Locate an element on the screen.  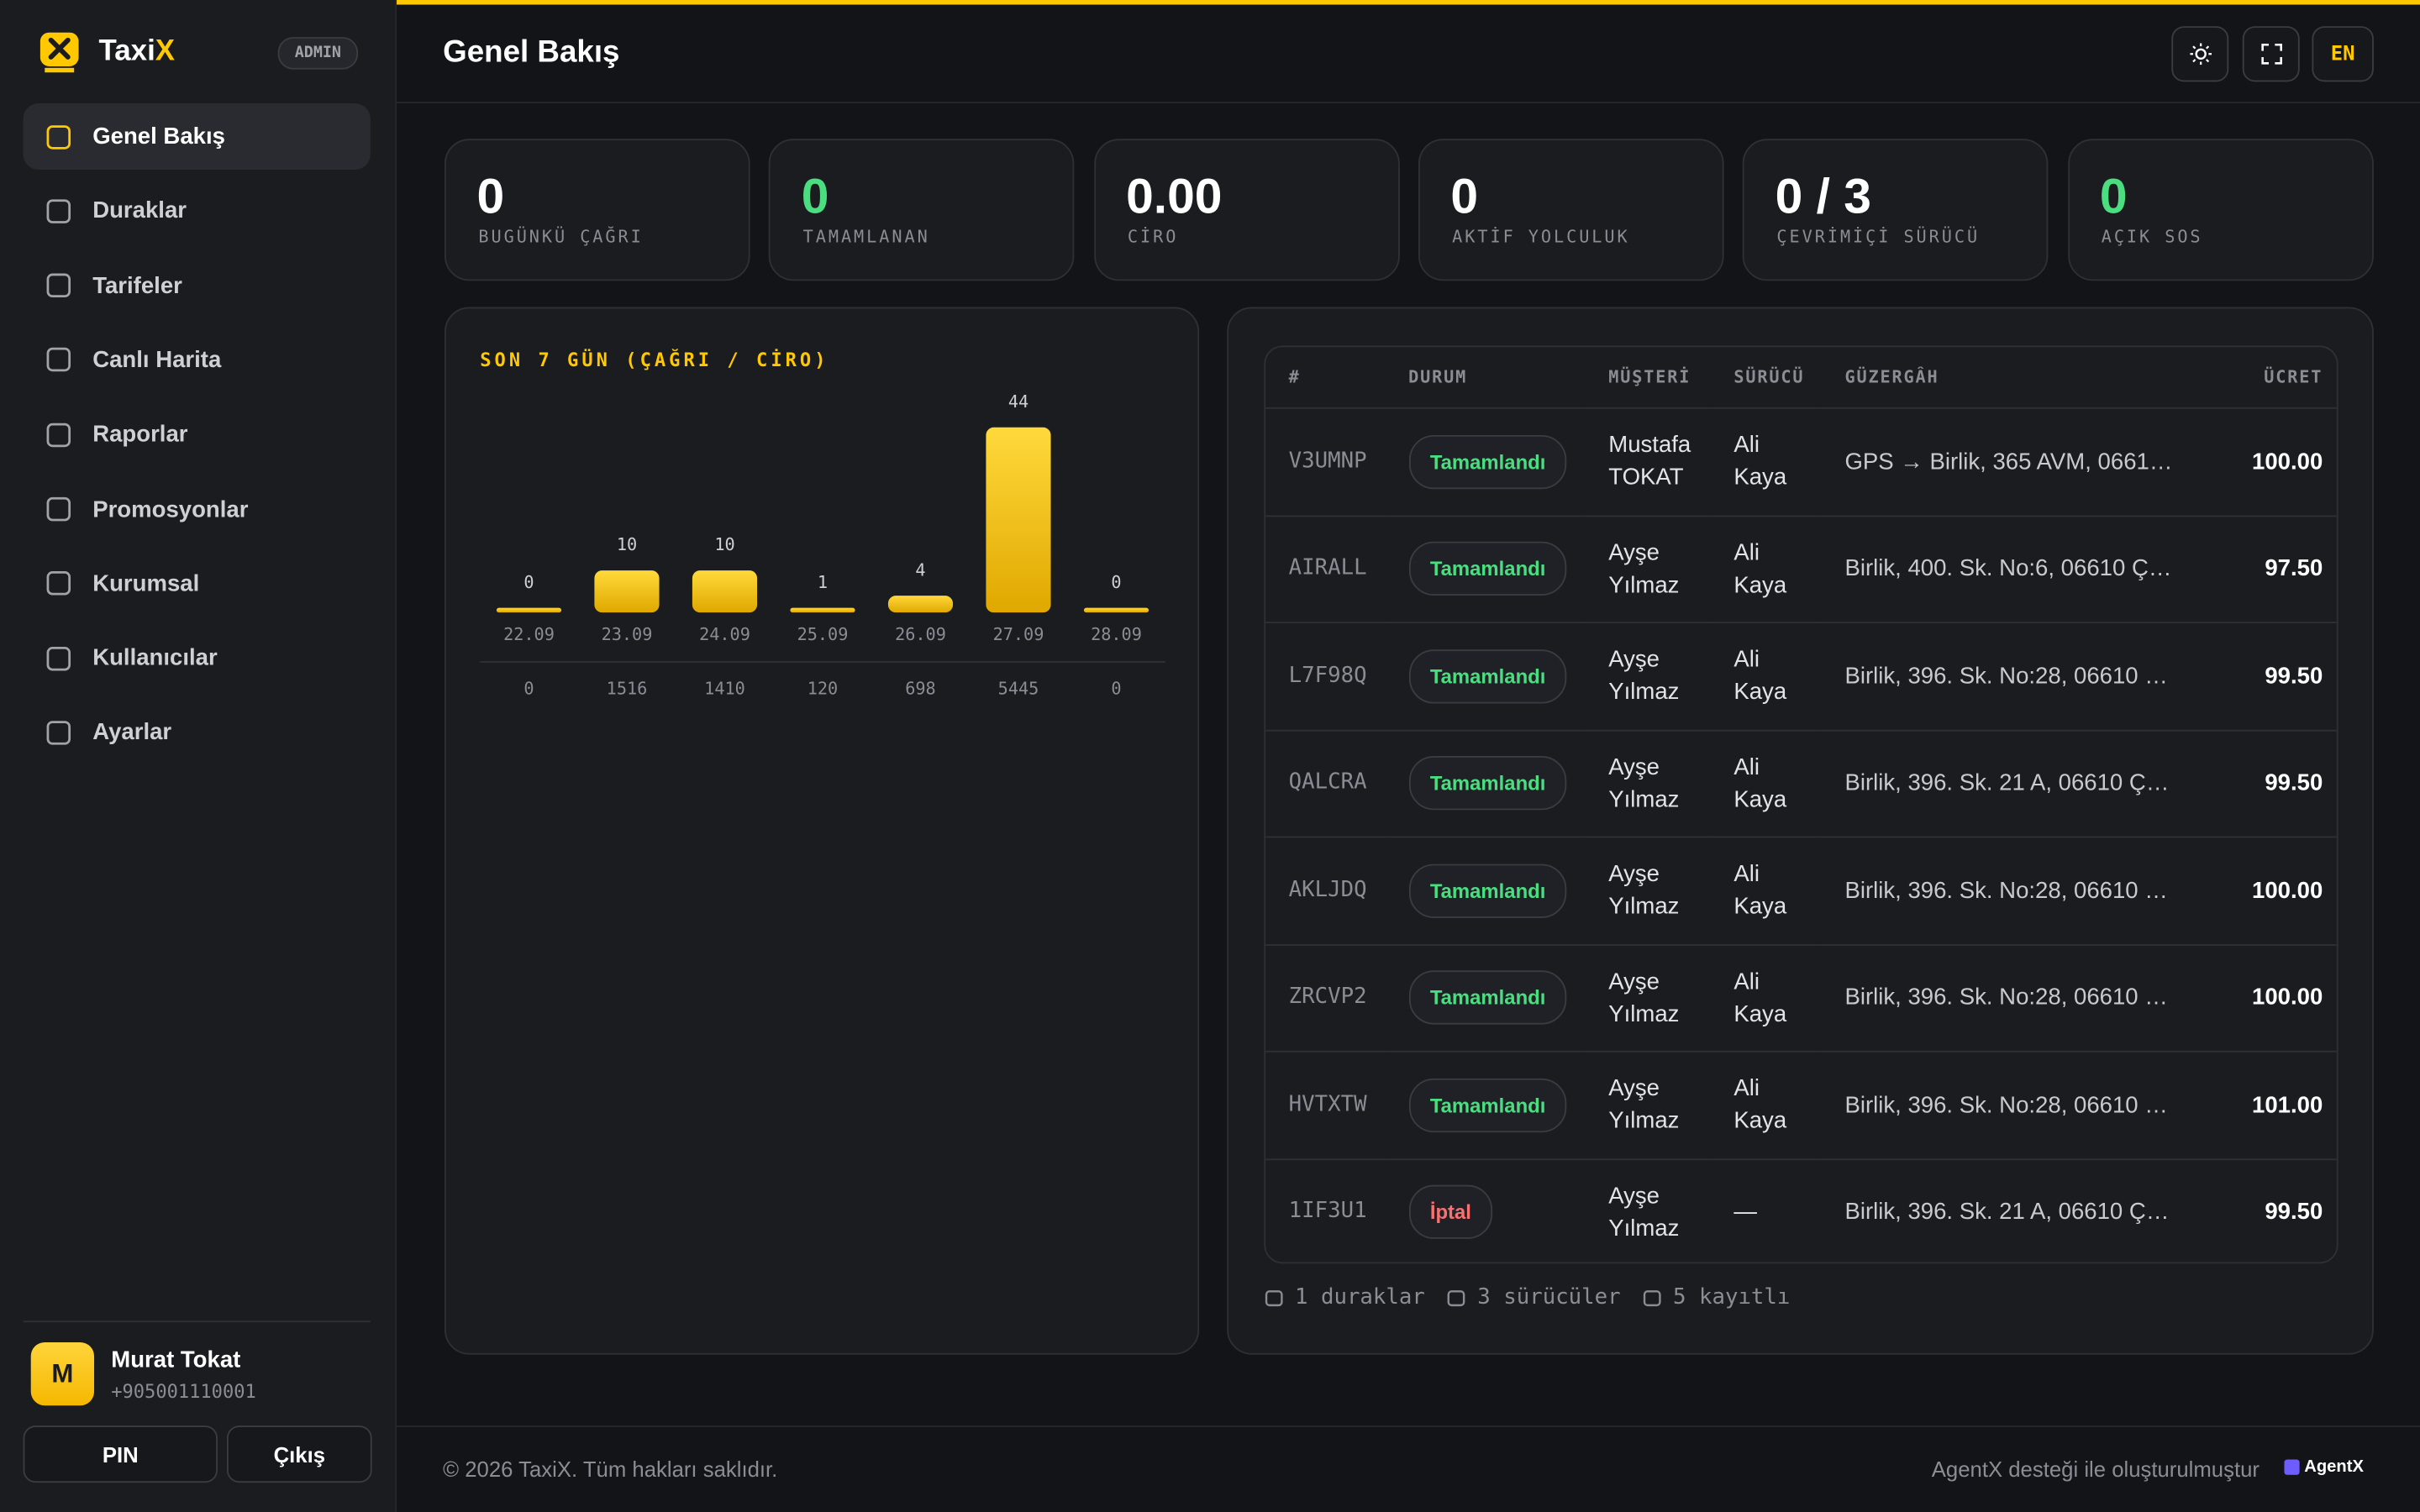
agentx-text: AgentX is located at coordinates (2334, 1467).